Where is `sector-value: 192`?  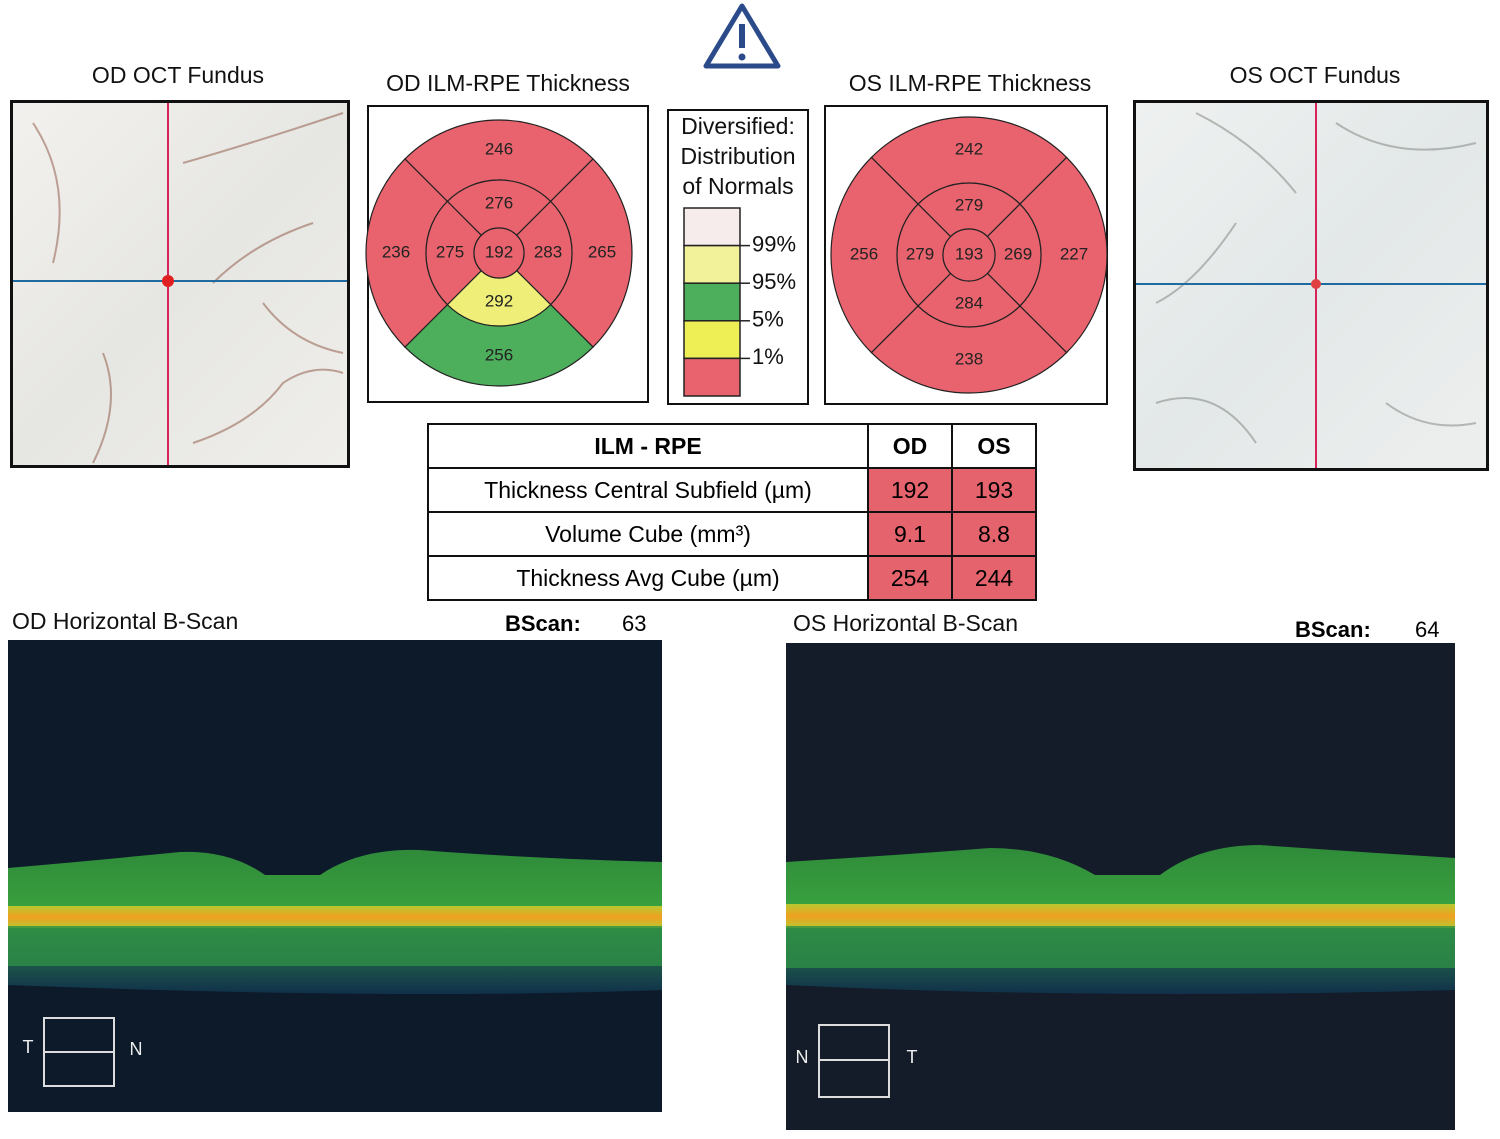 sector-value: 192 is located at coordinates (499, 251).